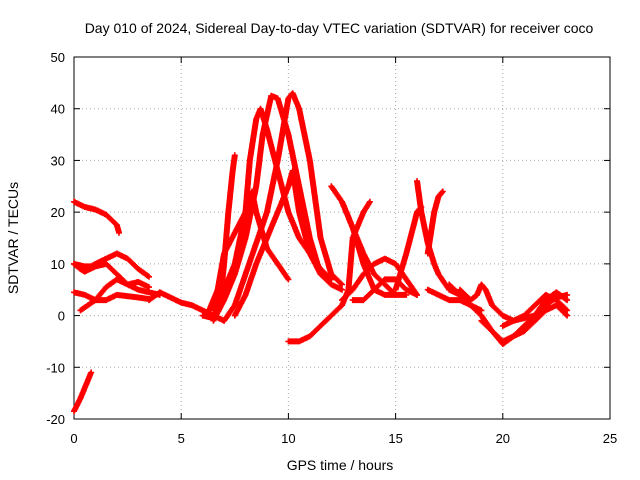 The height and width of the screenshot is (480, 640). What do you see at coordinates (181, 438) in the screenshot?
I see `x-tick-label: 5` at bounding box center [181, 438].